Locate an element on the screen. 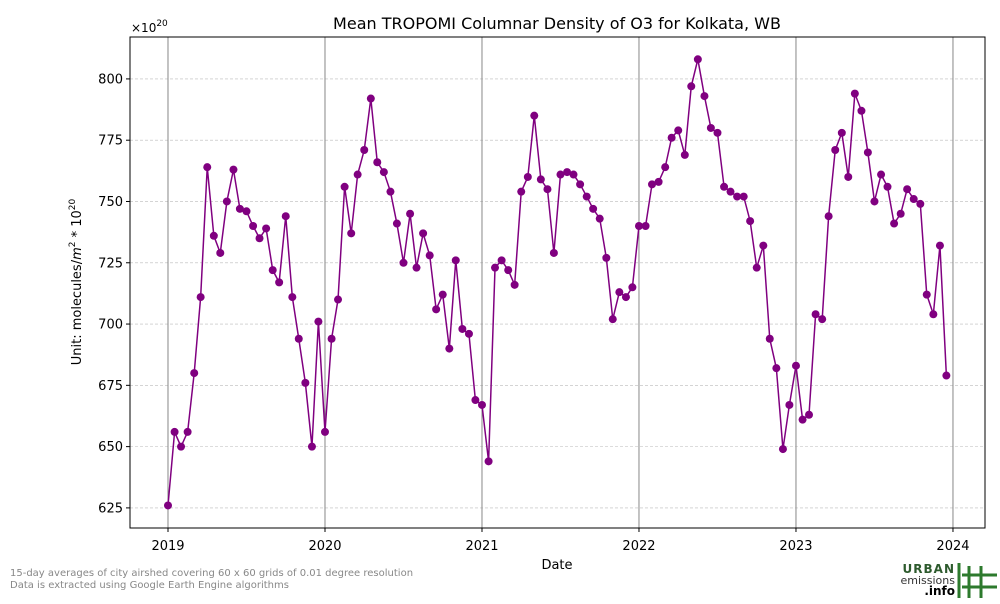 The image size is (1000, 604). y-tick-label: 675 is located at coordinates (110, 386).